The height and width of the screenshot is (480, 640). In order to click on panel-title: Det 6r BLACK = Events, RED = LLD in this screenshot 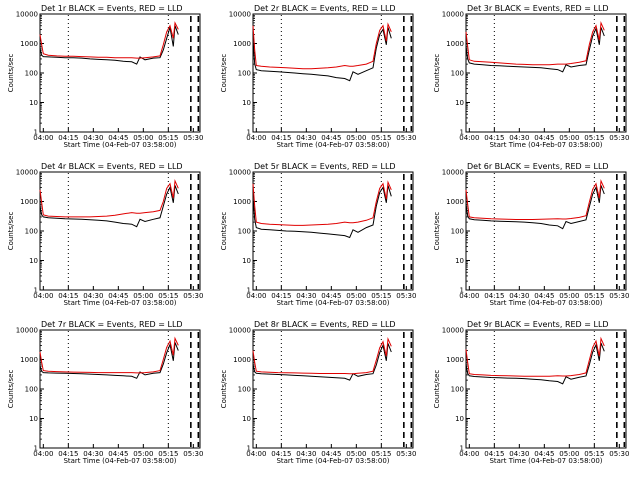, I will do `click(538, 166)`.